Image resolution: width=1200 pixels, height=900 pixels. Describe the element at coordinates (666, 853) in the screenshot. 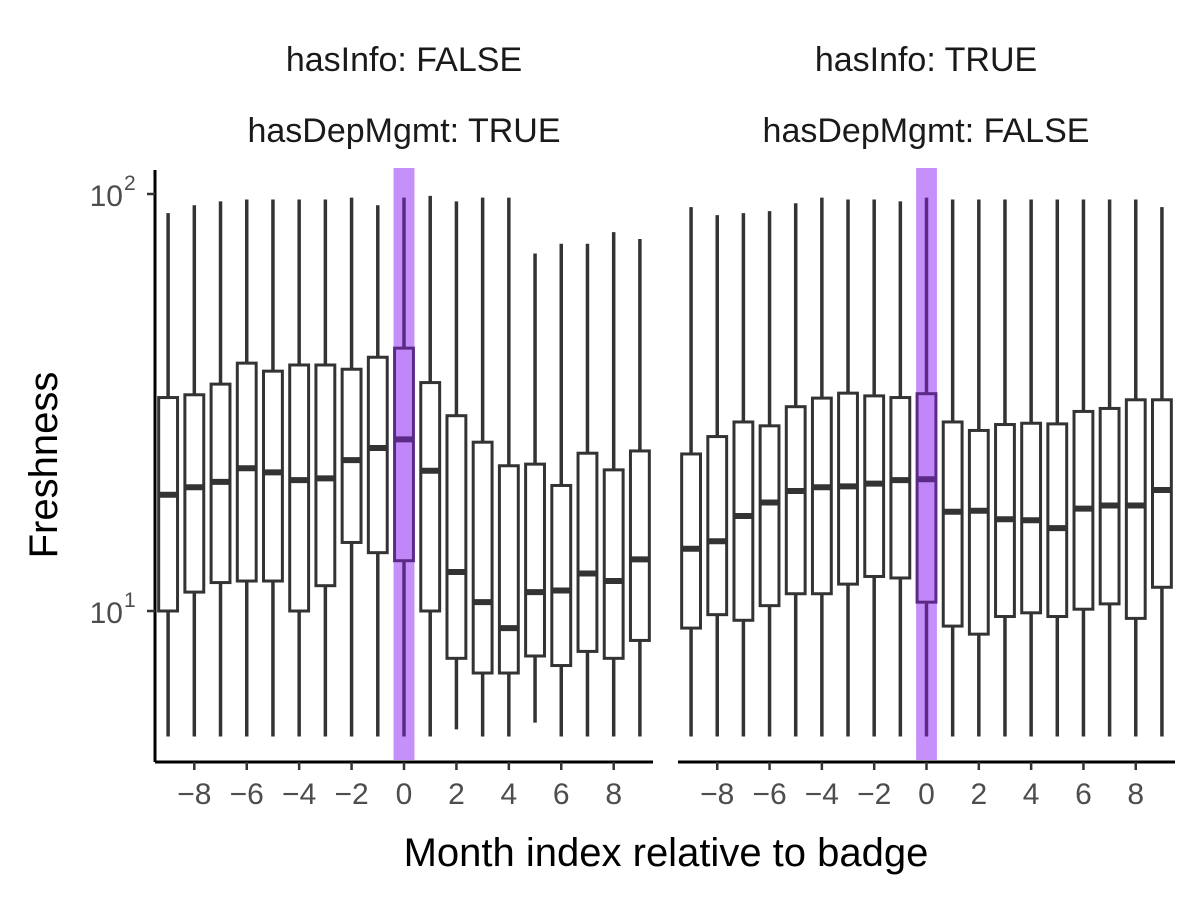

I see `x-axis-title: Month index relative to badge` at that location.